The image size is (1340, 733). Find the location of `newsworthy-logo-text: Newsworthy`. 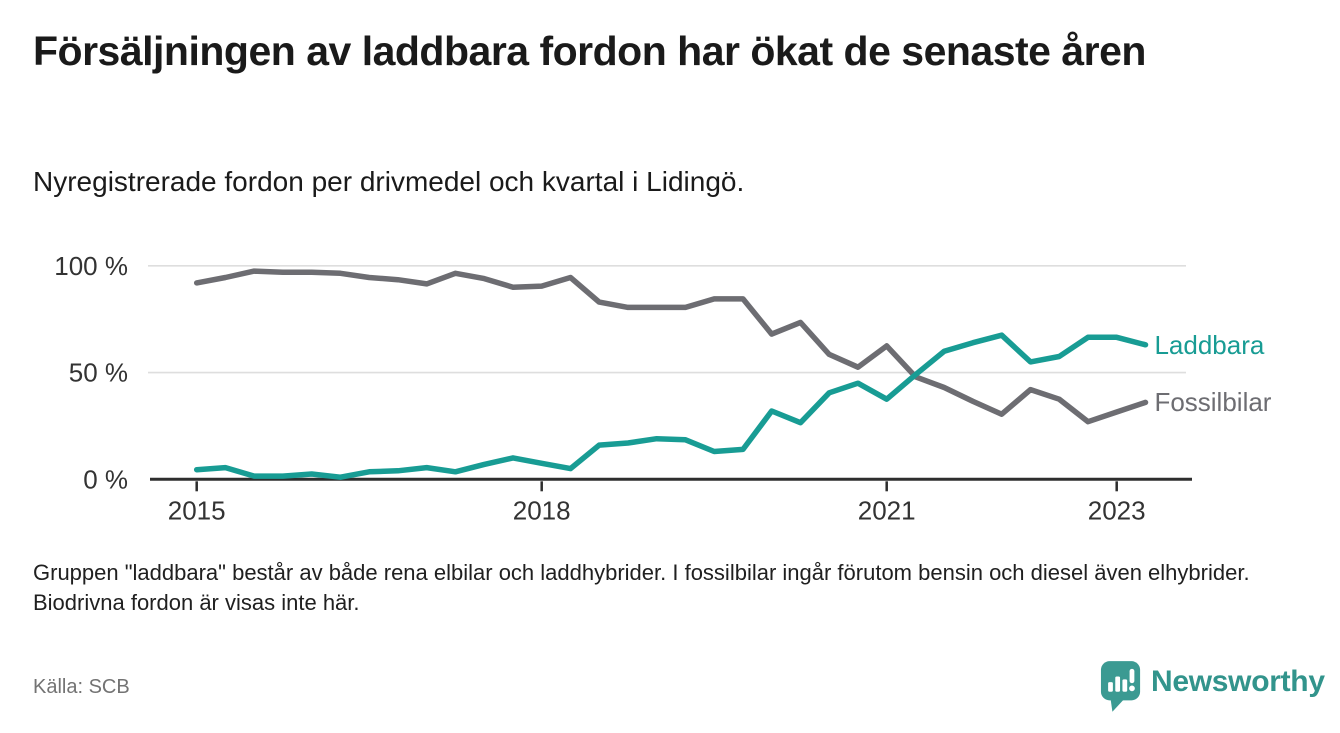

newsworthy-logo-text: Newsworthy is located at coordinates (1238, 681).